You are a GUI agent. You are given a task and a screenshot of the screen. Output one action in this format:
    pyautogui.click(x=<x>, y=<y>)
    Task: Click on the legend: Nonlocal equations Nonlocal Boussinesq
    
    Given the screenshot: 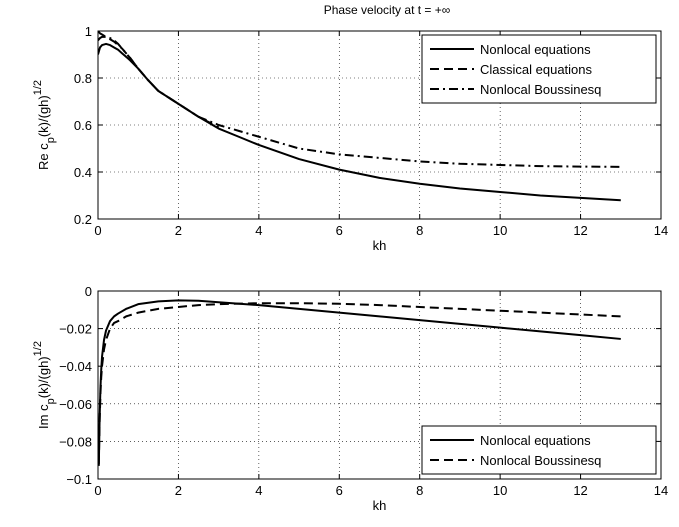 What is the action you would take?
    pyautogui.click(x=539, y=450)
    